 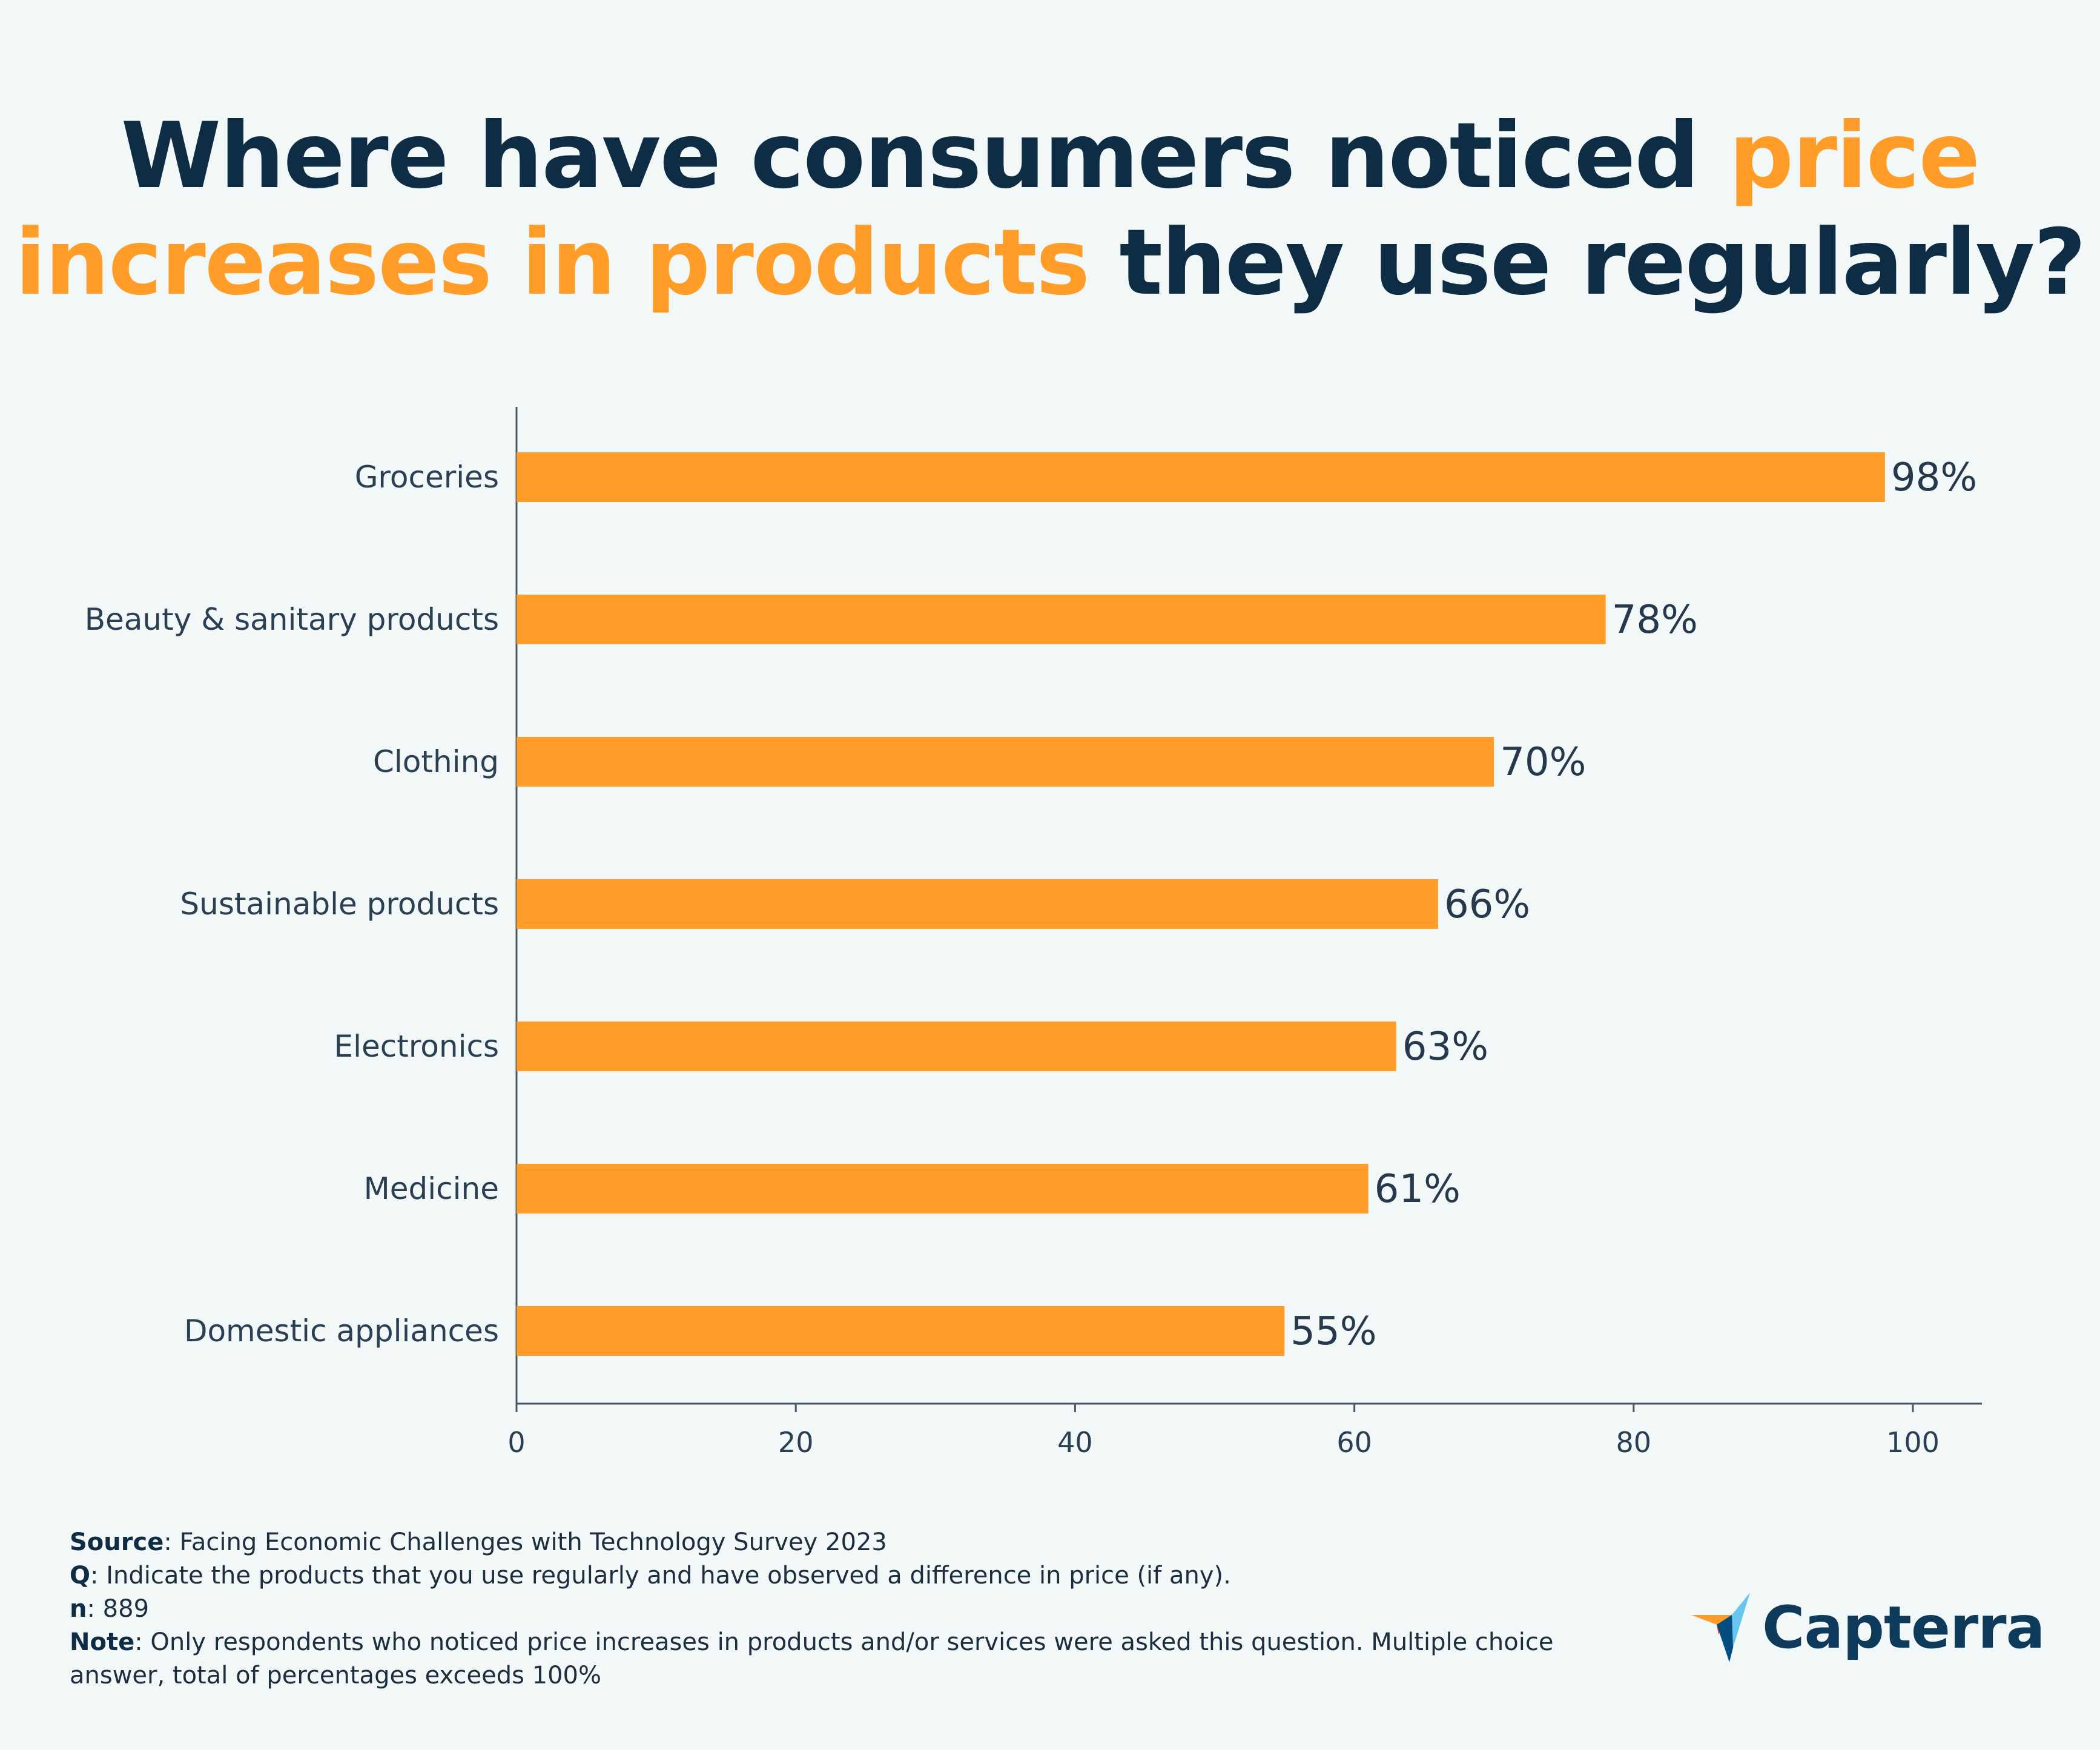 What do you see at coordinates (80, 1576) in the screenshot?
I see `question-label: Q` at bounding box center [80, 1576].